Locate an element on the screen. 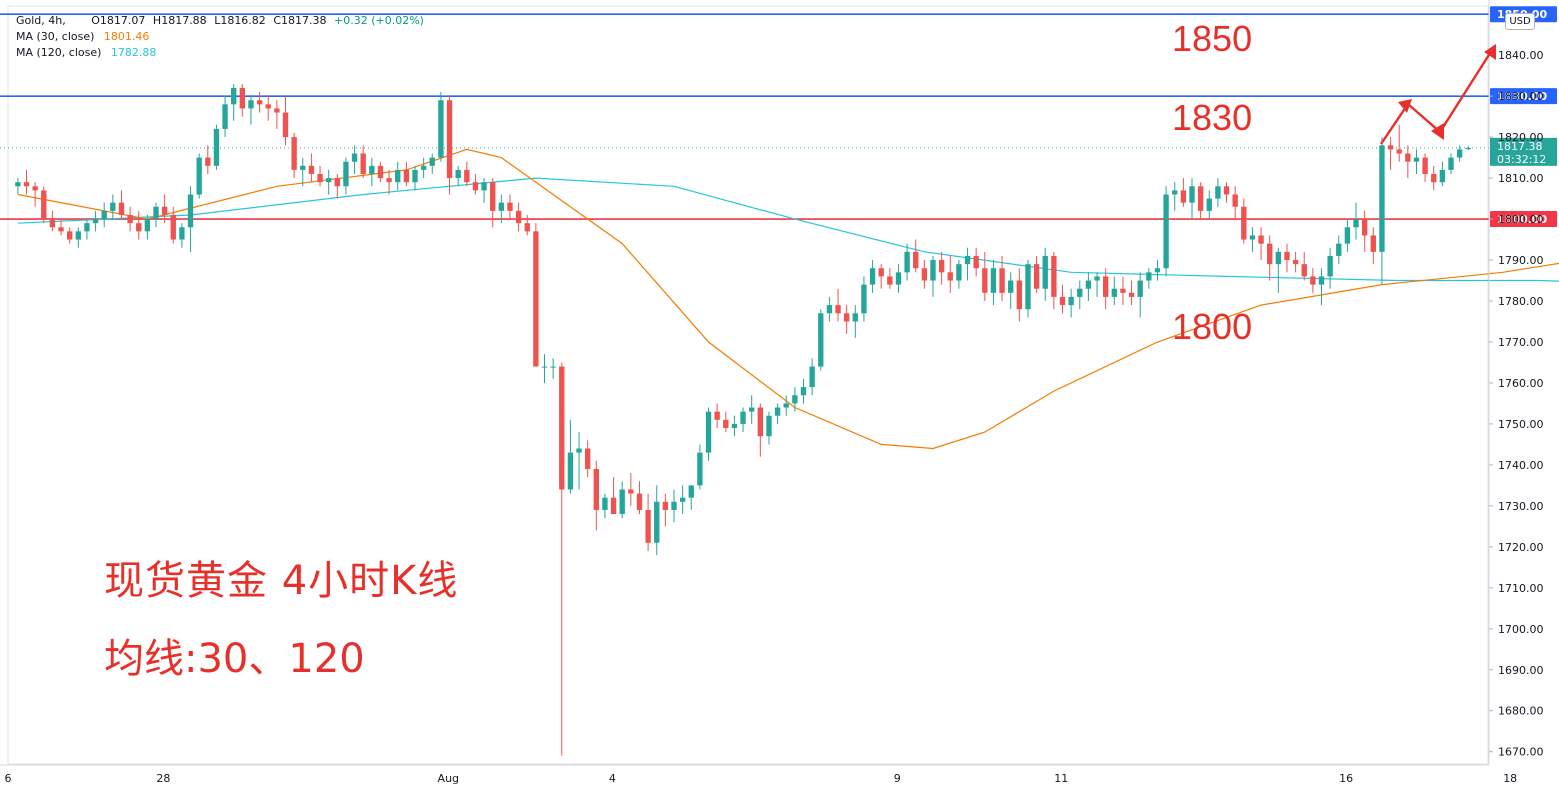  price-tick-label: 1800.00 is located at coordinates (1521, 219).